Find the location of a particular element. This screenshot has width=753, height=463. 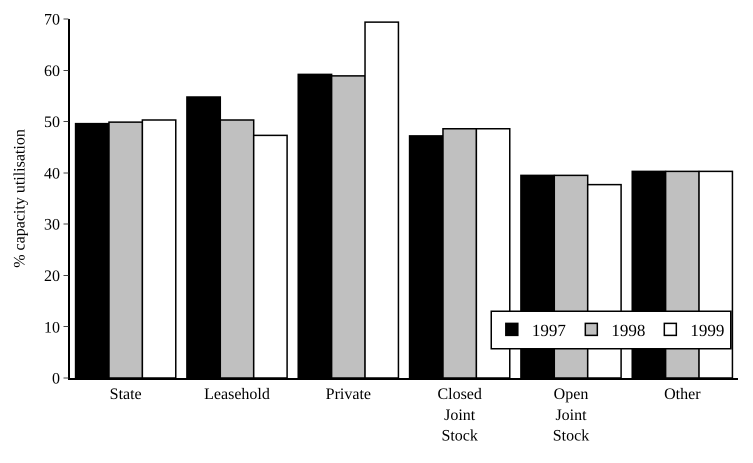

y-axis-title: % capacity utilisation is located at coordinates (19, 198).